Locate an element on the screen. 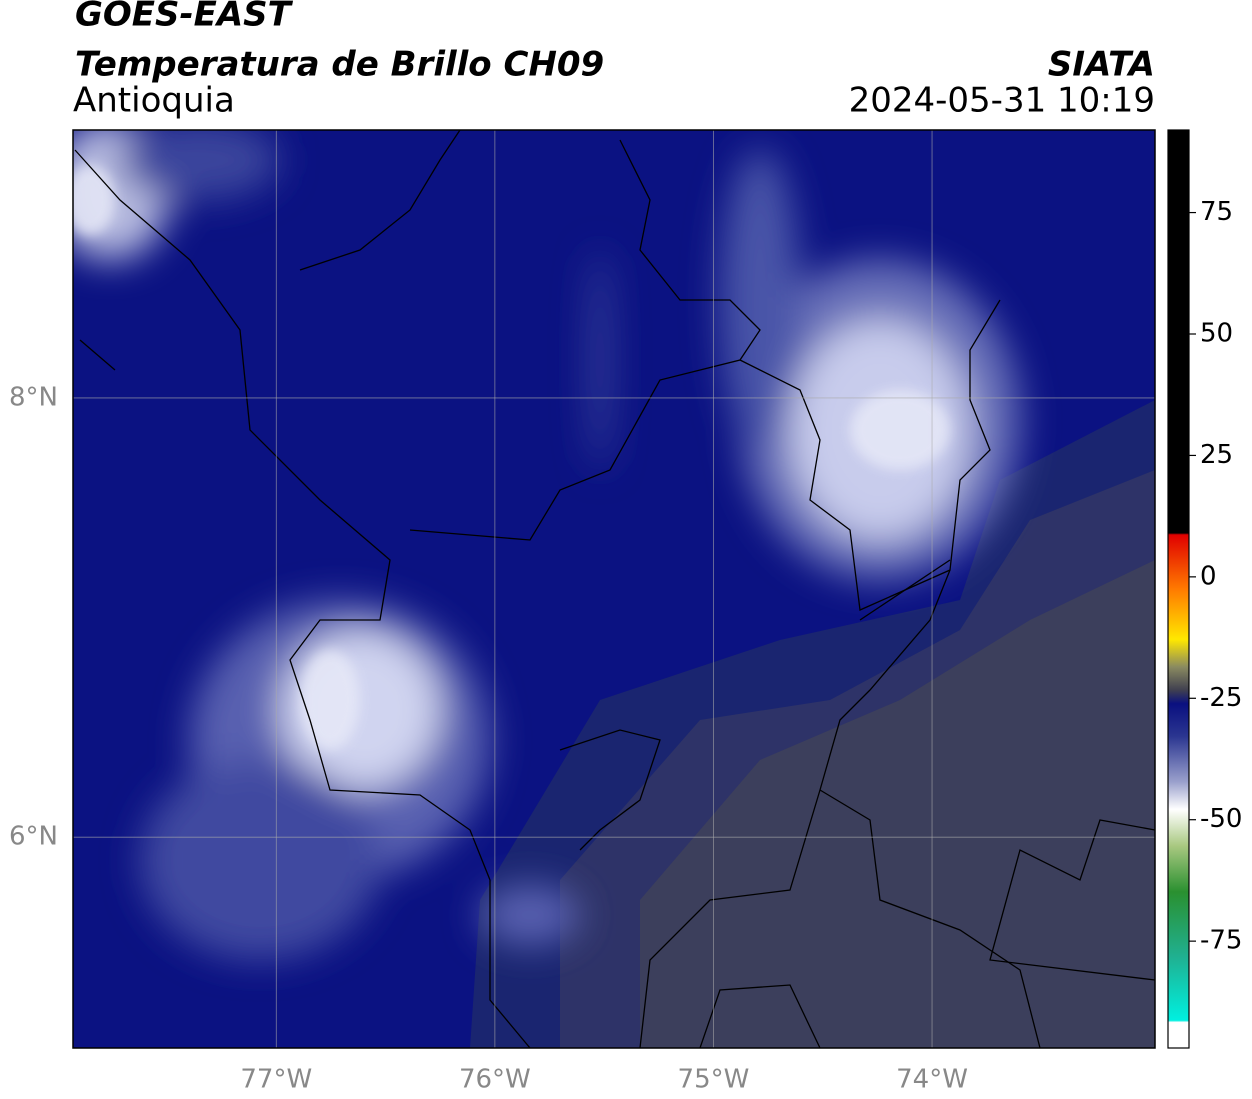 The image size is (1252, 1099). datetime: 2024-05-31 10:19 is located at coordinates (1002, 101).